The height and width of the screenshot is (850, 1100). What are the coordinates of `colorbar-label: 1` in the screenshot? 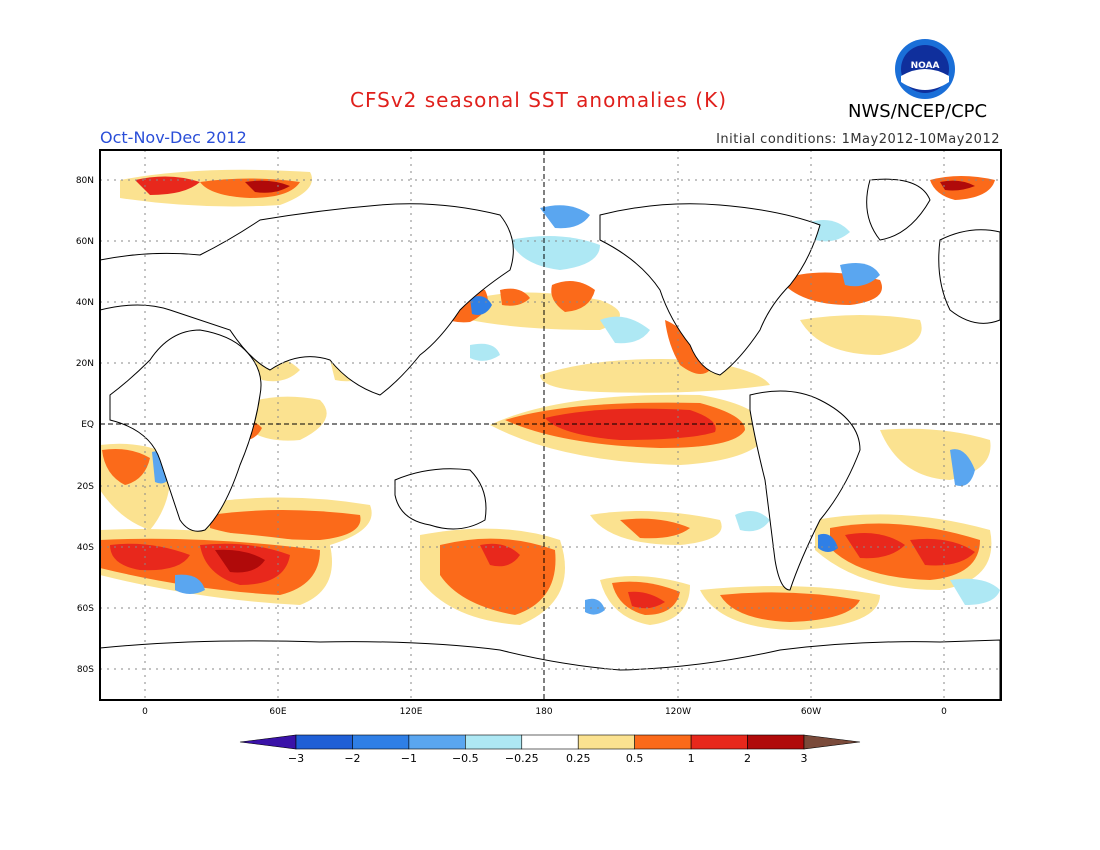 It's located at (691, 758).